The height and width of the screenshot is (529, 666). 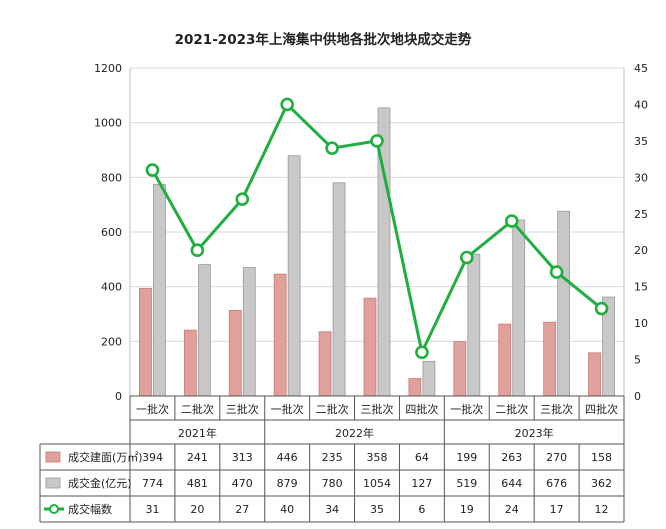 What do you see at coordinates (118, 396) in the screenshot?
I see `left-tick-label: 0` at bounding box center [118, 396].